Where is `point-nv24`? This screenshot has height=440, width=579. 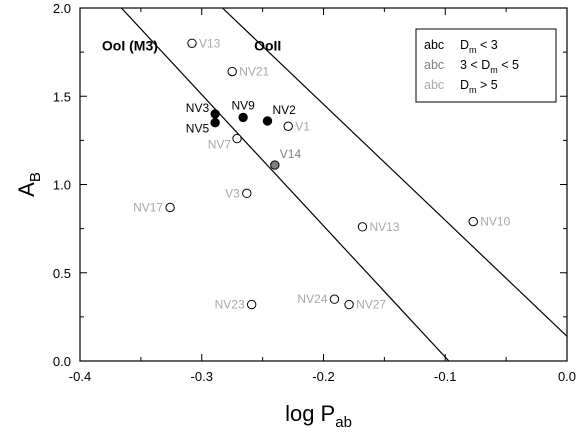 point-nv24 is located at coordinates (334, 299).